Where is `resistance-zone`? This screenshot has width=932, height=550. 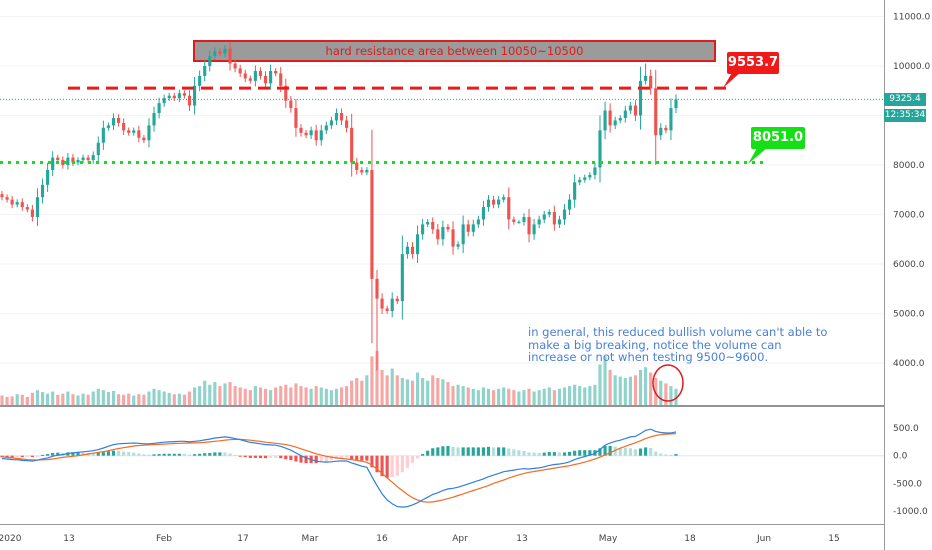
resistance-zone is located at coordinates (454, 51).